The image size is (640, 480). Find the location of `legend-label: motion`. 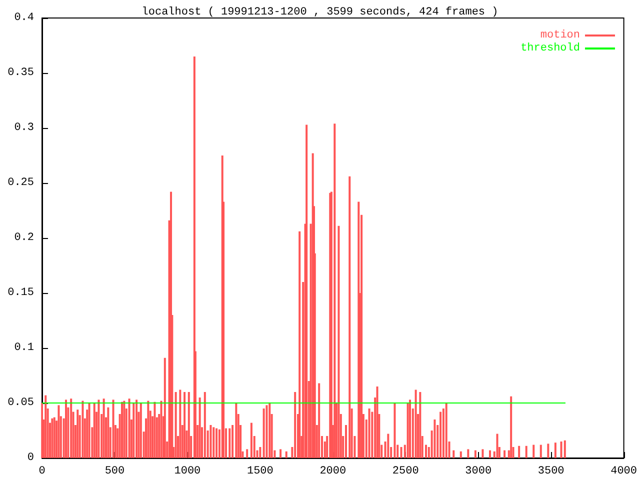

legend-label: motion is located at coordinates (560, 36).